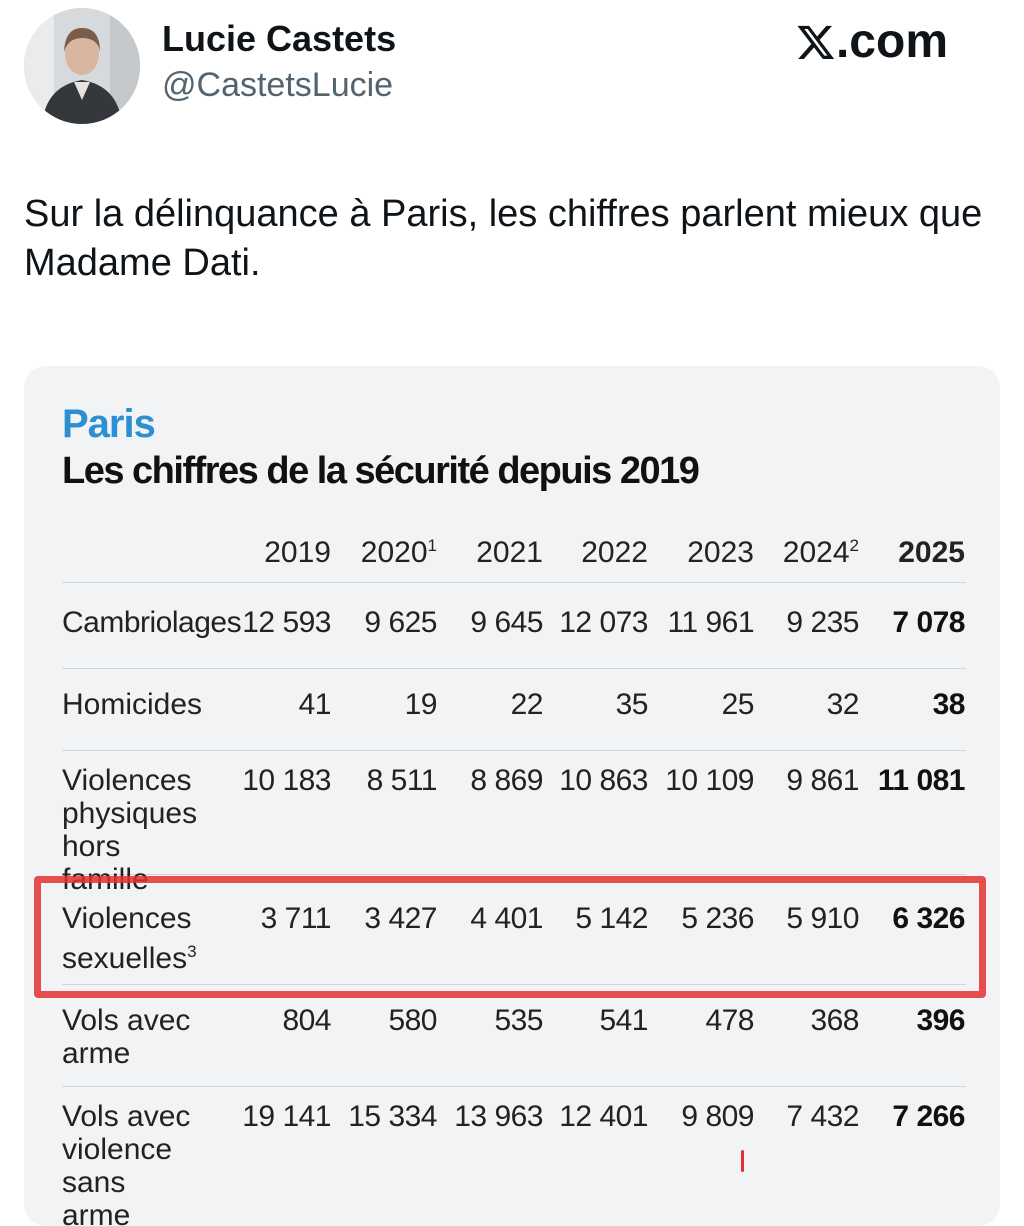 The height and width of the screenshot is (1226, 1024). I want to click on card-title: Les chiffres de la sécurité depuis 2019, so click(381, 471).